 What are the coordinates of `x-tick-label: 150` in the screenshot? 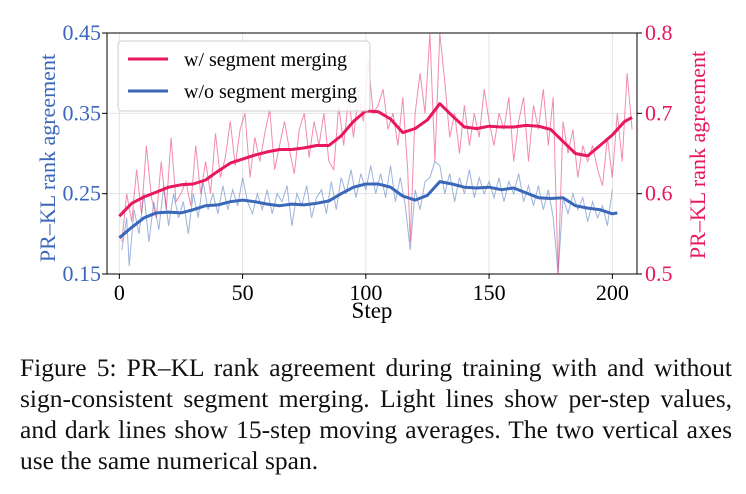 It's located at (489, 292).